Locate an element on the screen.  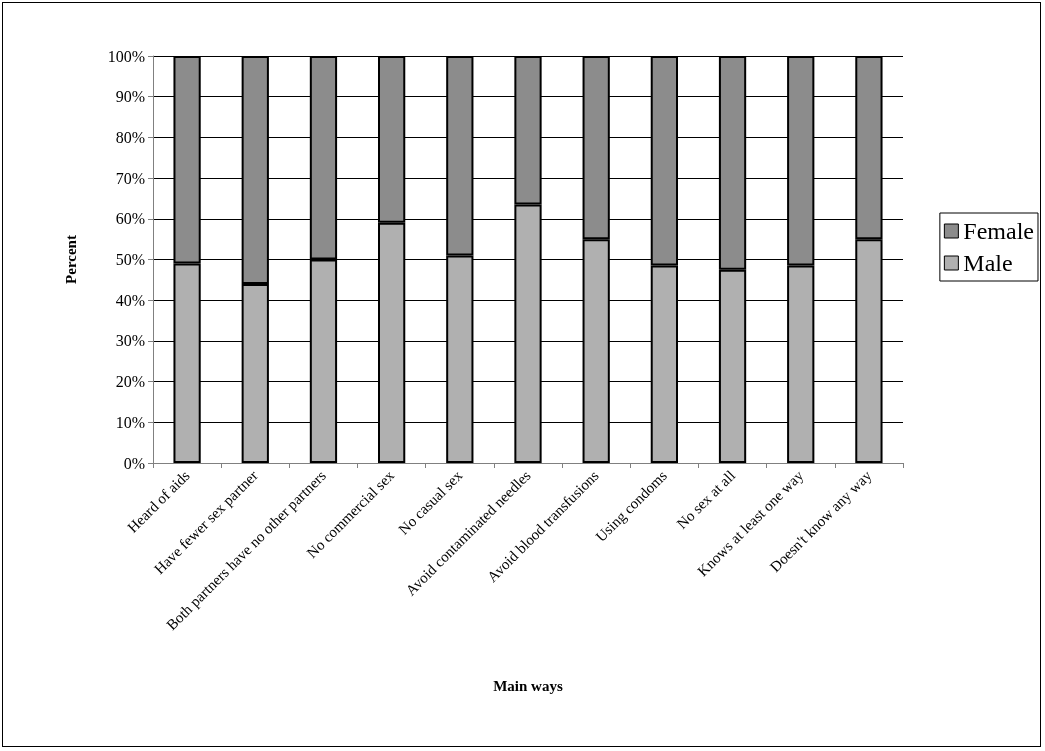
y-tick-label: 30% is located at coordinates (130, 341).